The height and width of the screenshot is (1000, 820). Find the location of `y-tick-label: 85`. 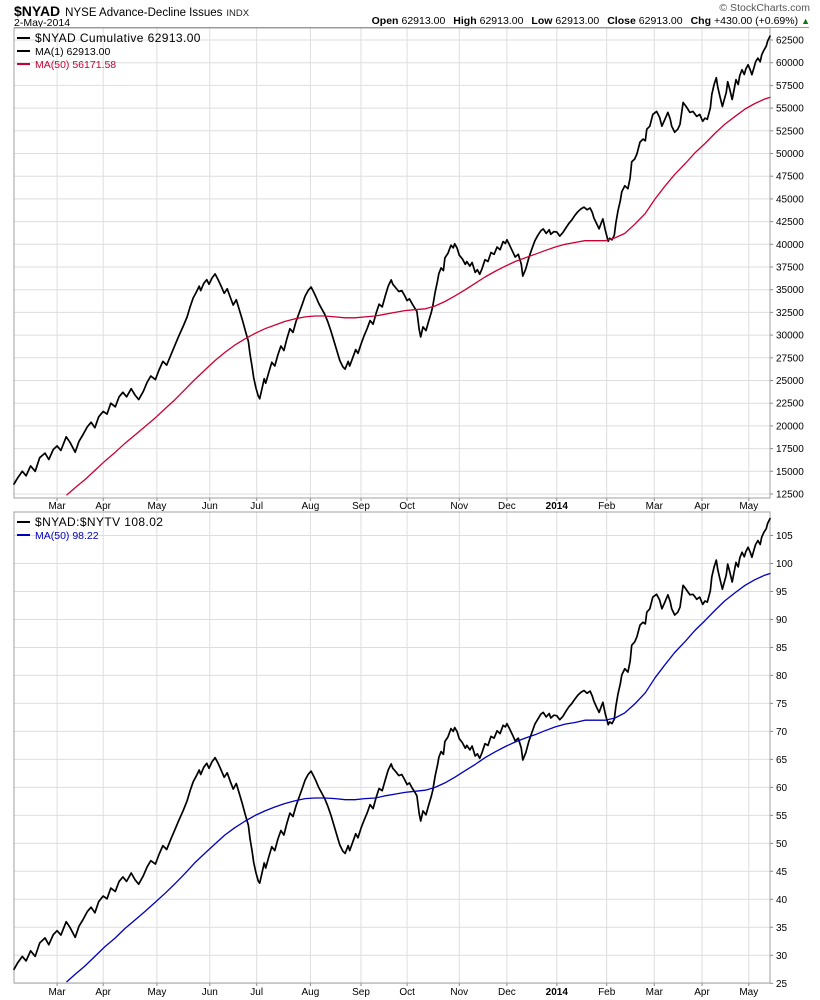

y-tick-label: 85 is located at coordinates (782, 648).